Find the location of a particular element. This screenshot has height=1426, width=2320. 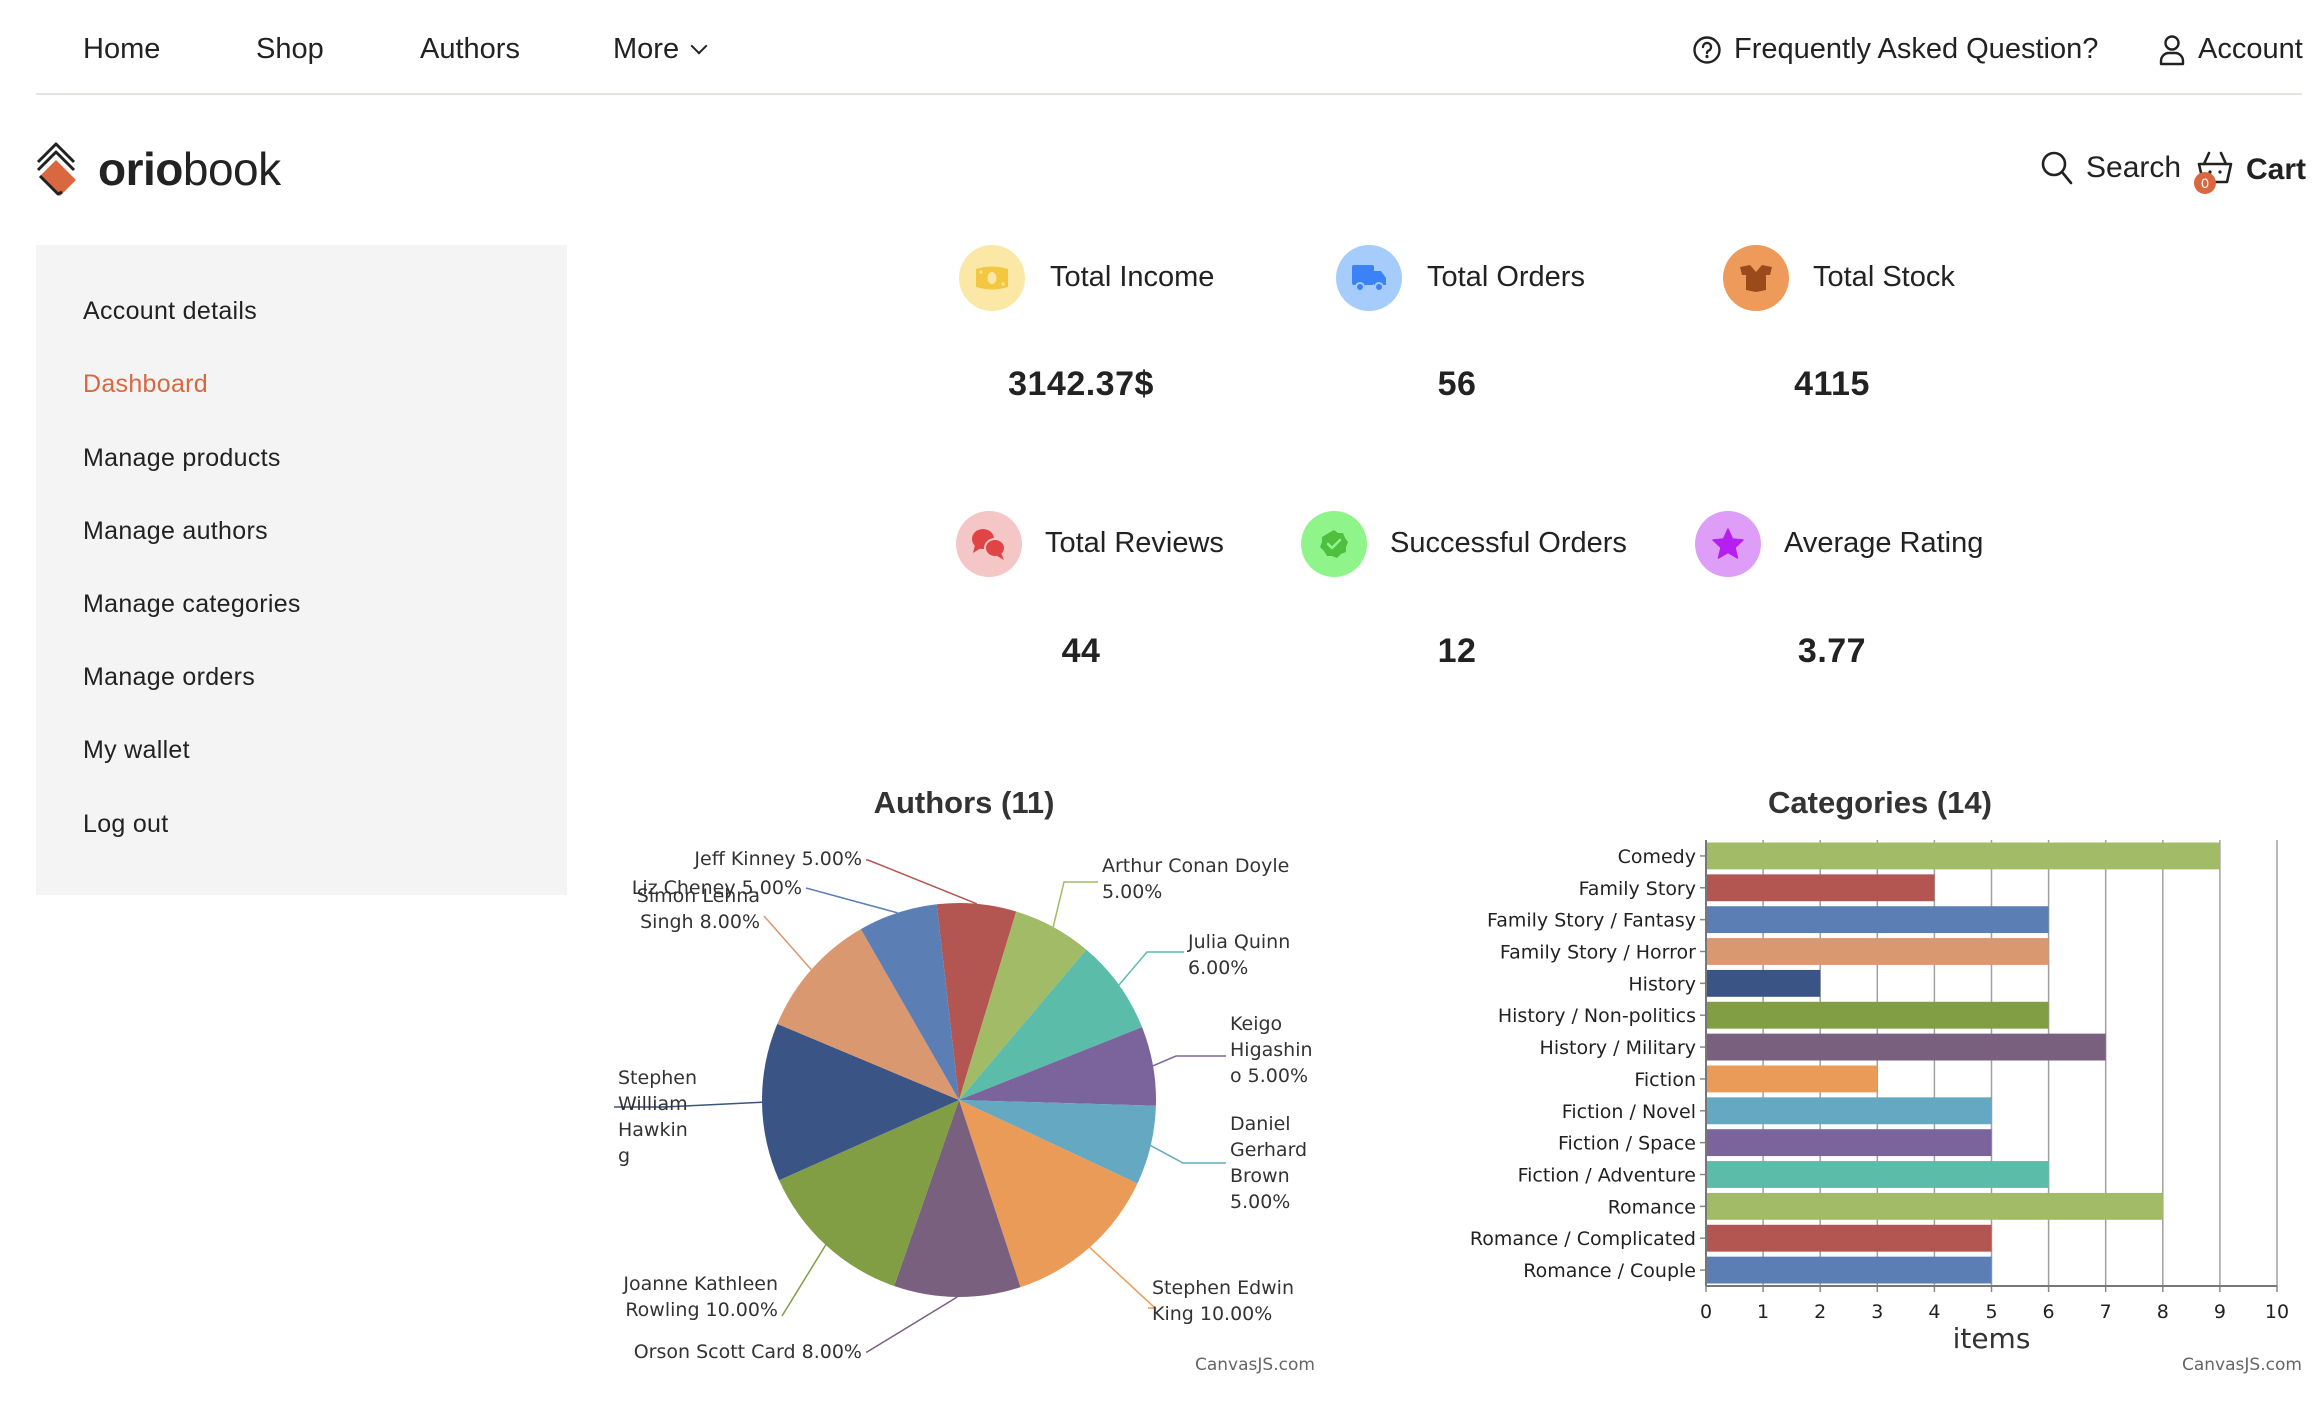

pie-chart-credit: CanvasJS.com is located at coordinates (1255, 1365).